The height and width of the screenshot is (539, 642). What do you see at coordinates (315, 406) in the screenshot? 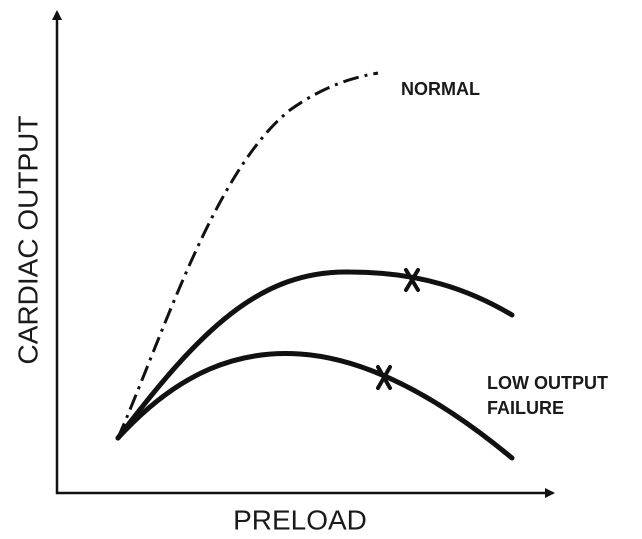
I see `failure-curve-lower` at bounding box center [315, 406].